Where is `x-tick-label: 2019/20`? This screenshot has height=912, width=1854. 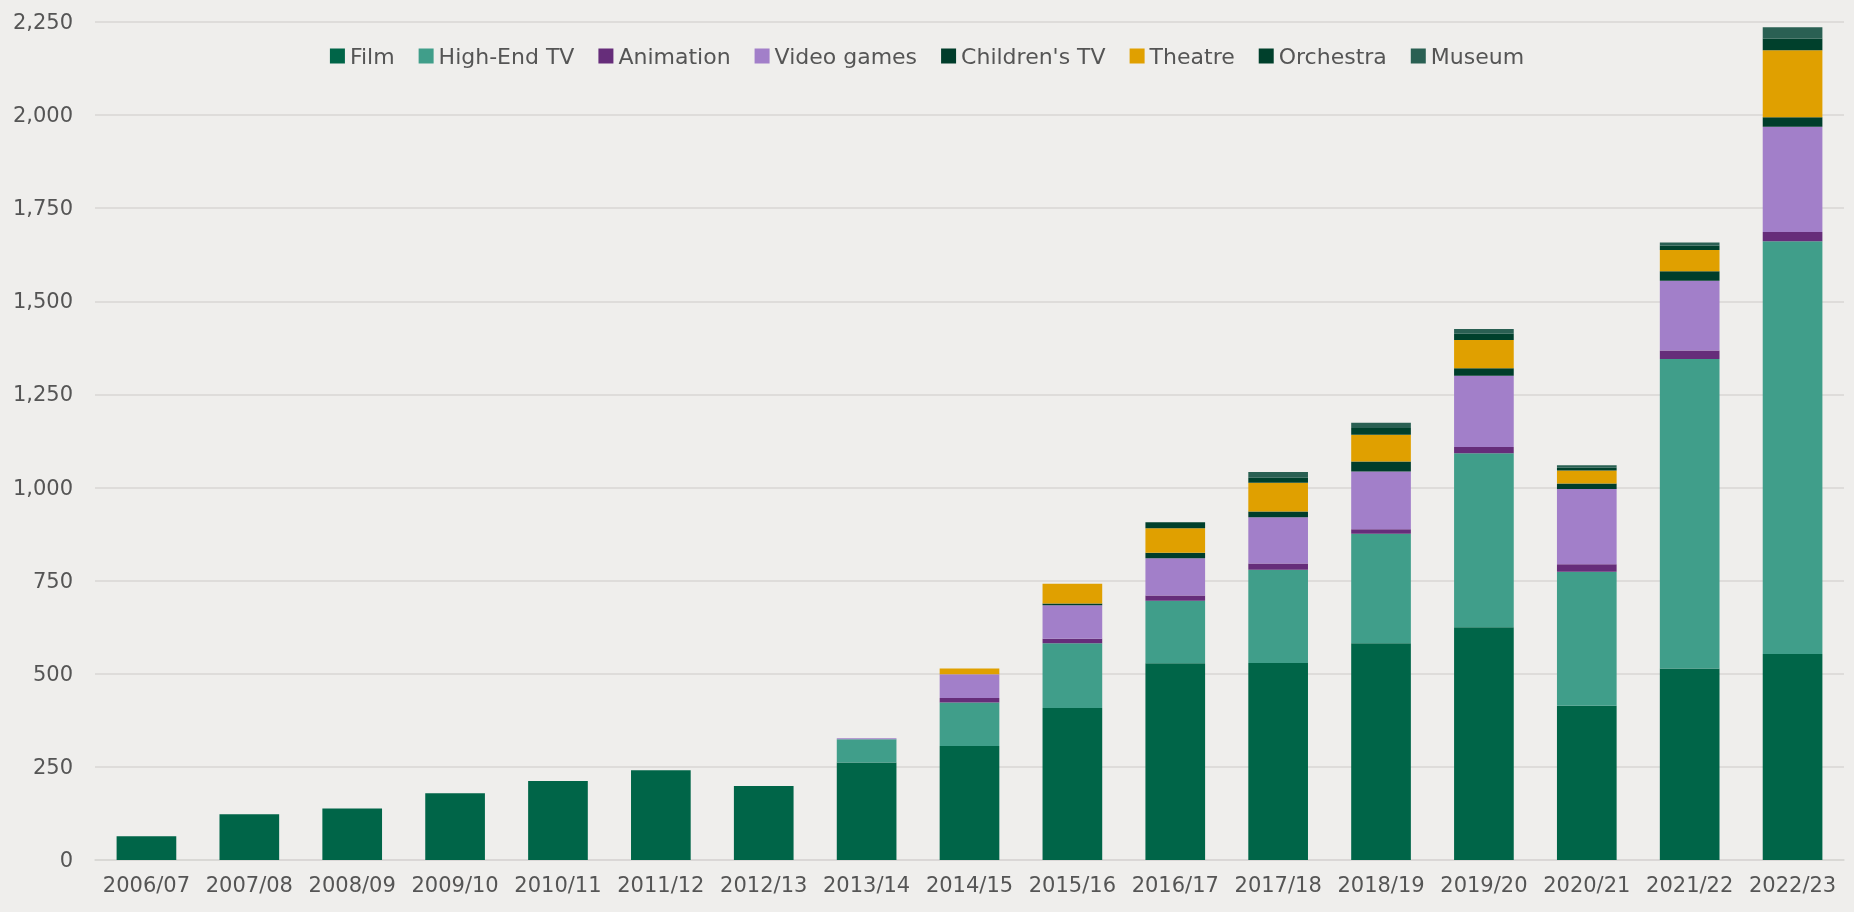 x-tick-label: 2019/20 is located at coordinates (1484, 884).